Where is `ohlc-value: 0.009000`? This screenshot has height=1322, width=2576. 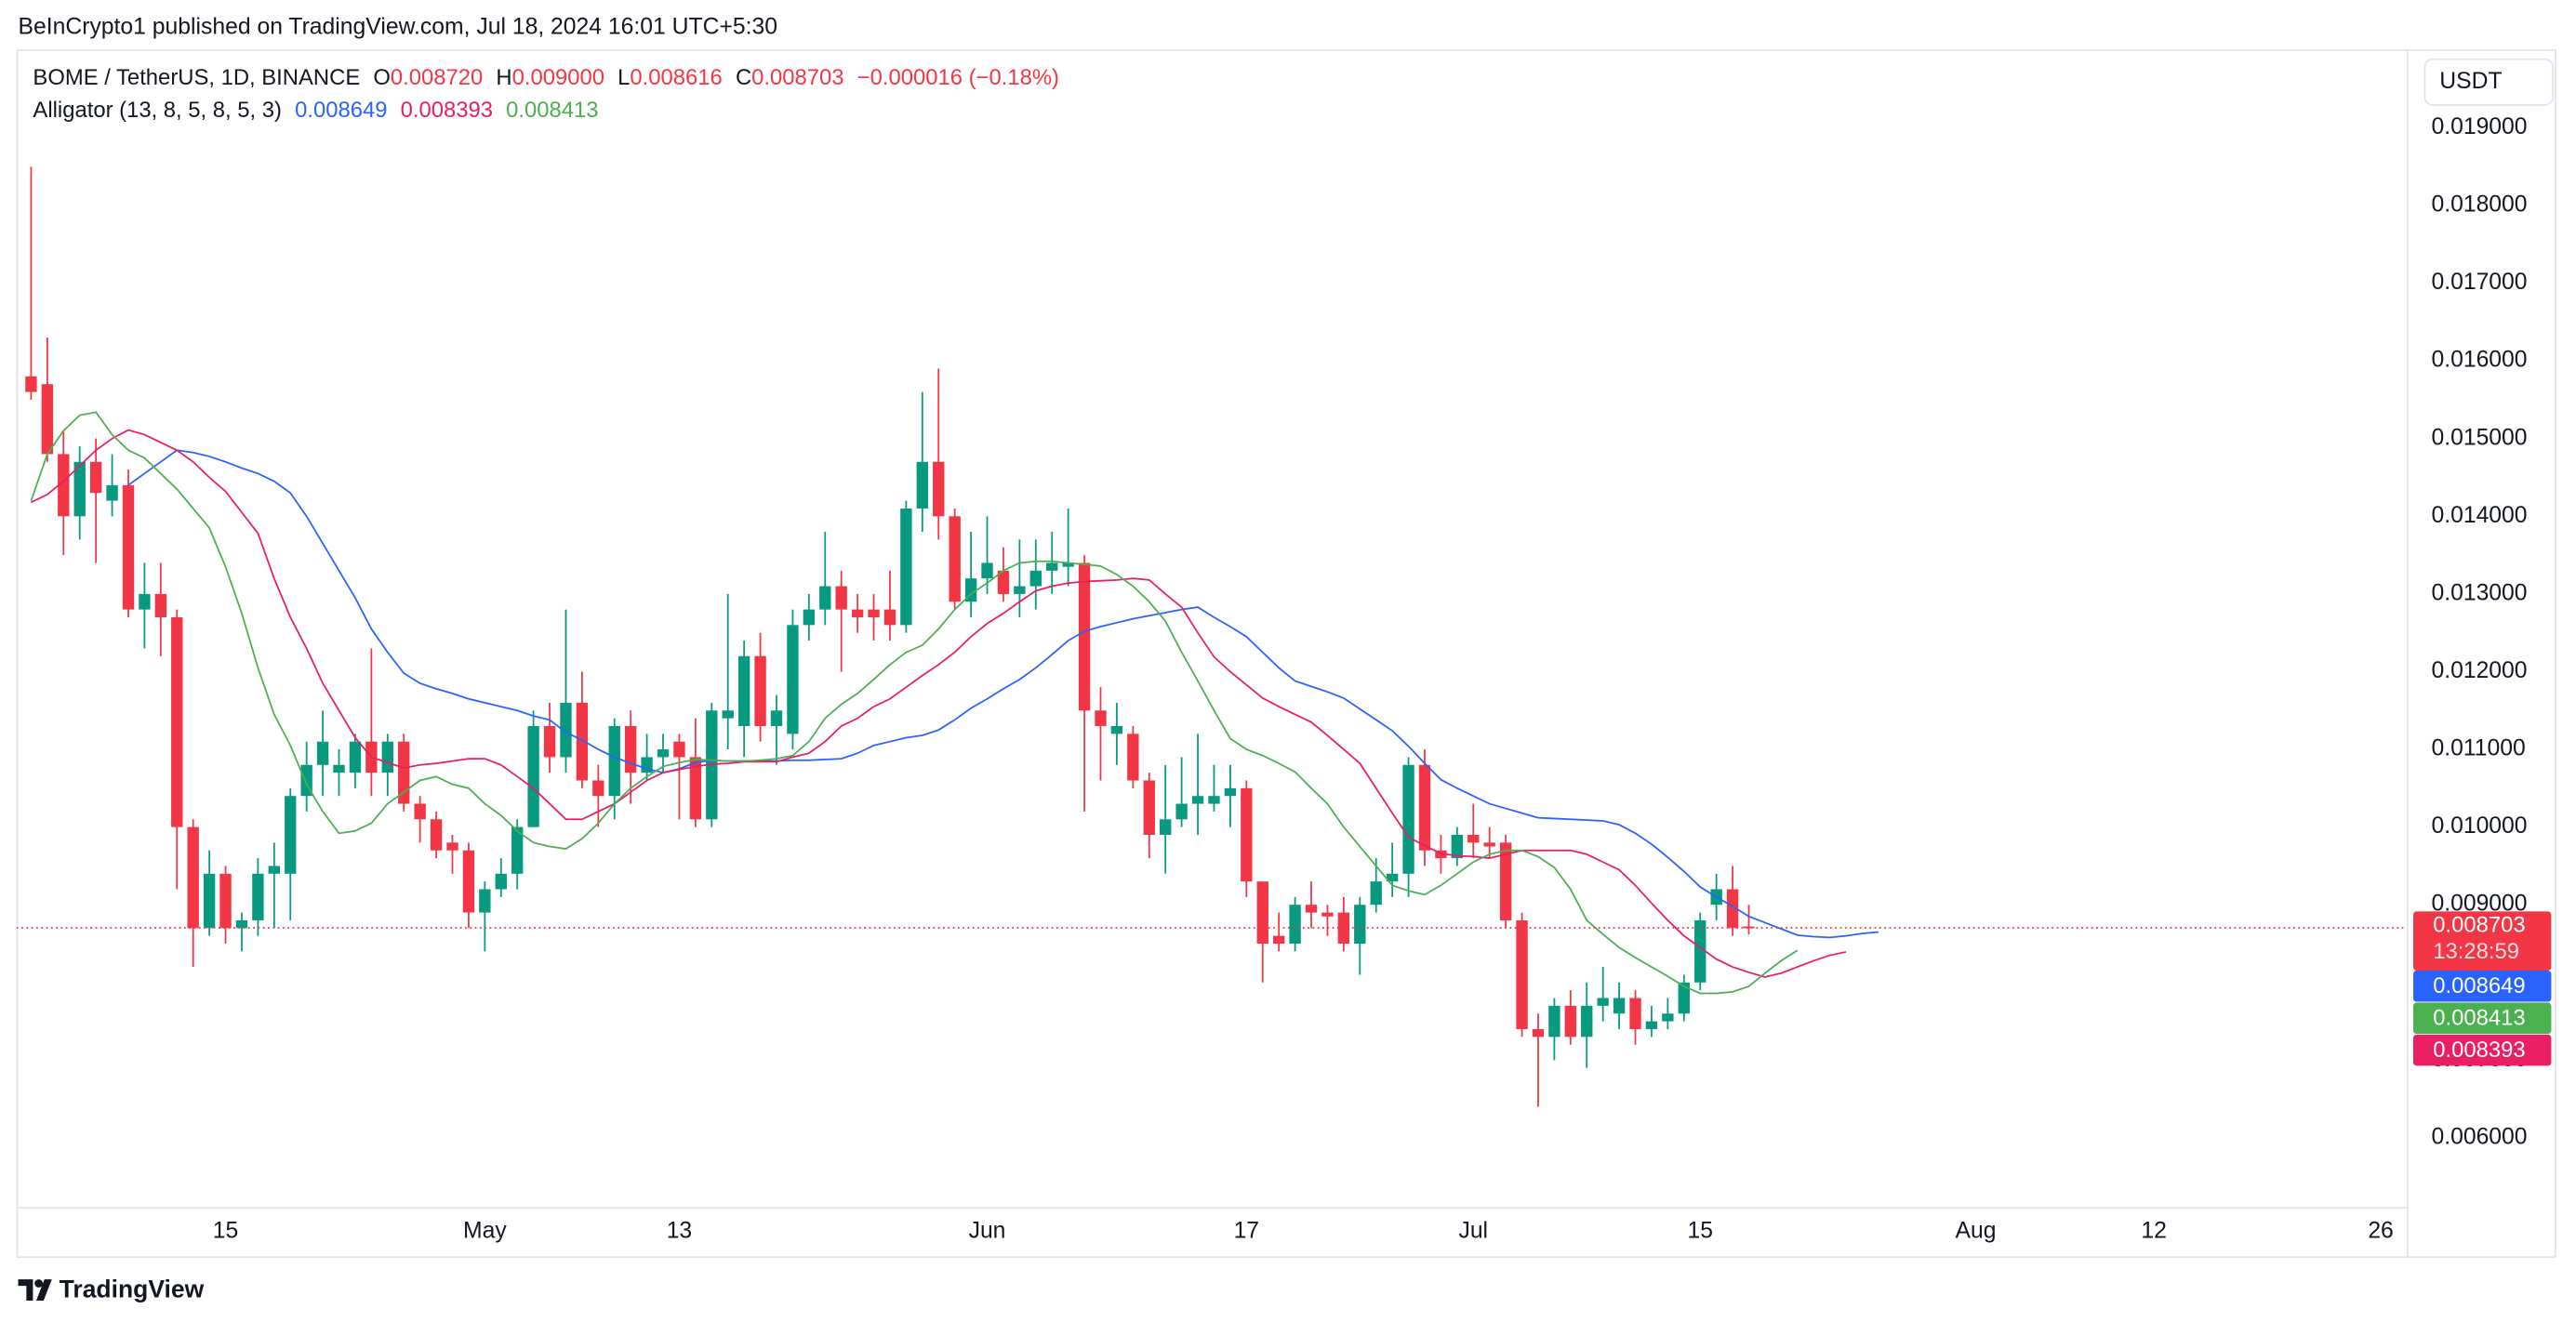 ohlc-value: 0.009000 is located at coordinates (558, 77).